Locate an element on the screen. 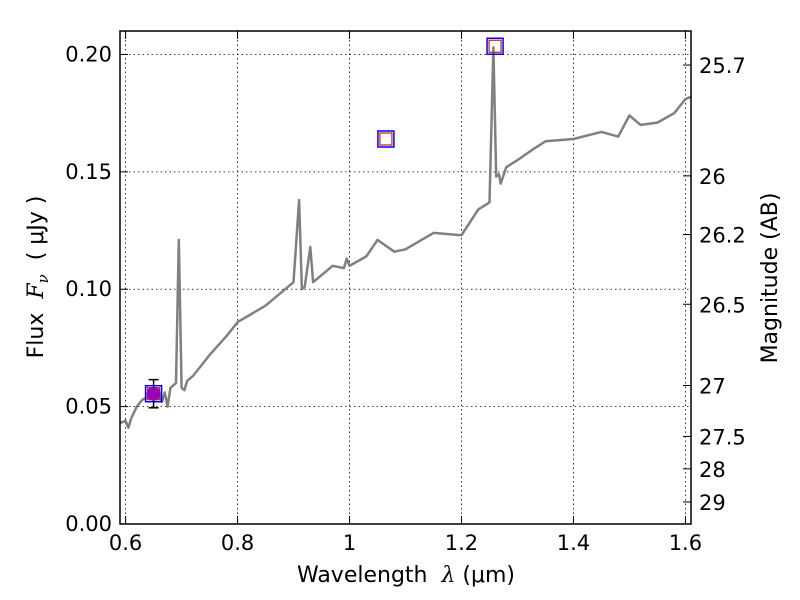  y2-tick-label: 28 is located at coordinates (712, 470).